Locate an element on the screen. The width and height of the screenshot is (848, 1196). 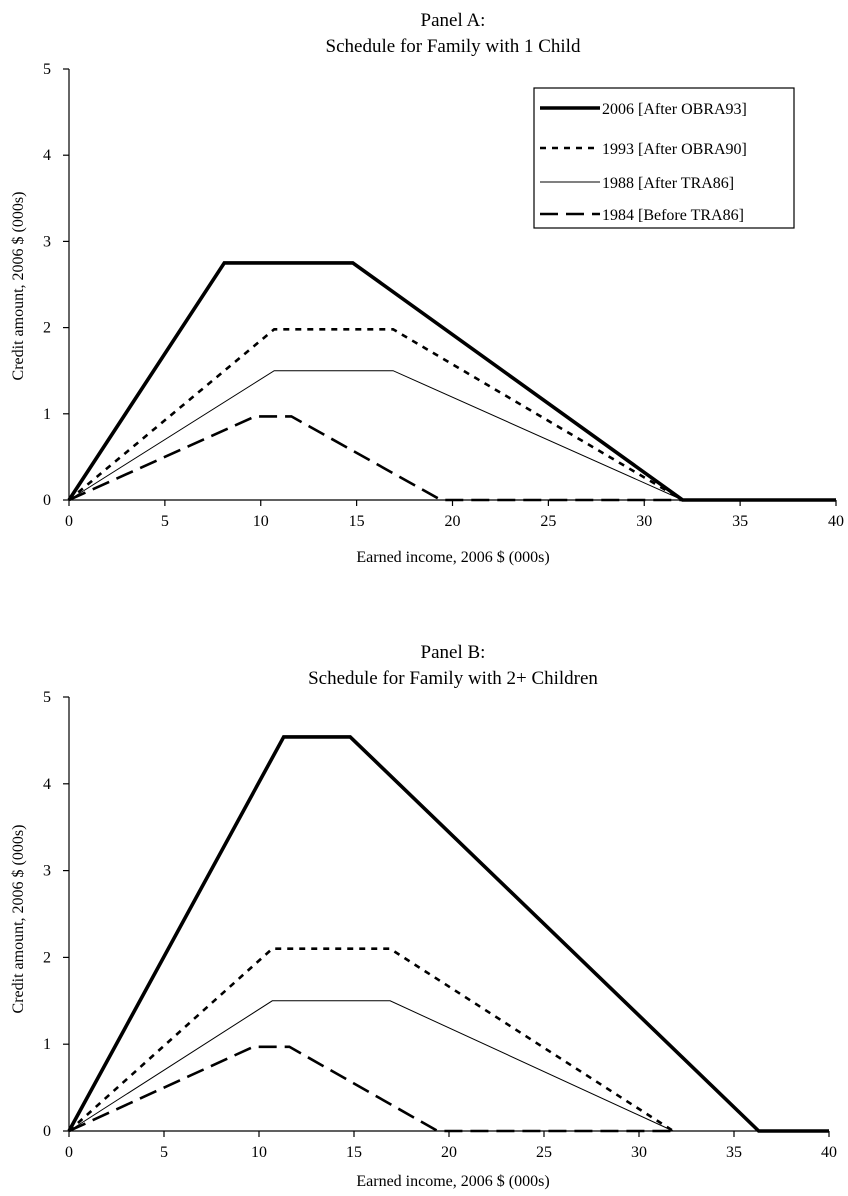
panel-a-y-axis-title: Credit amount, 2006 $ (000s) is located at coordinates (18, 286).